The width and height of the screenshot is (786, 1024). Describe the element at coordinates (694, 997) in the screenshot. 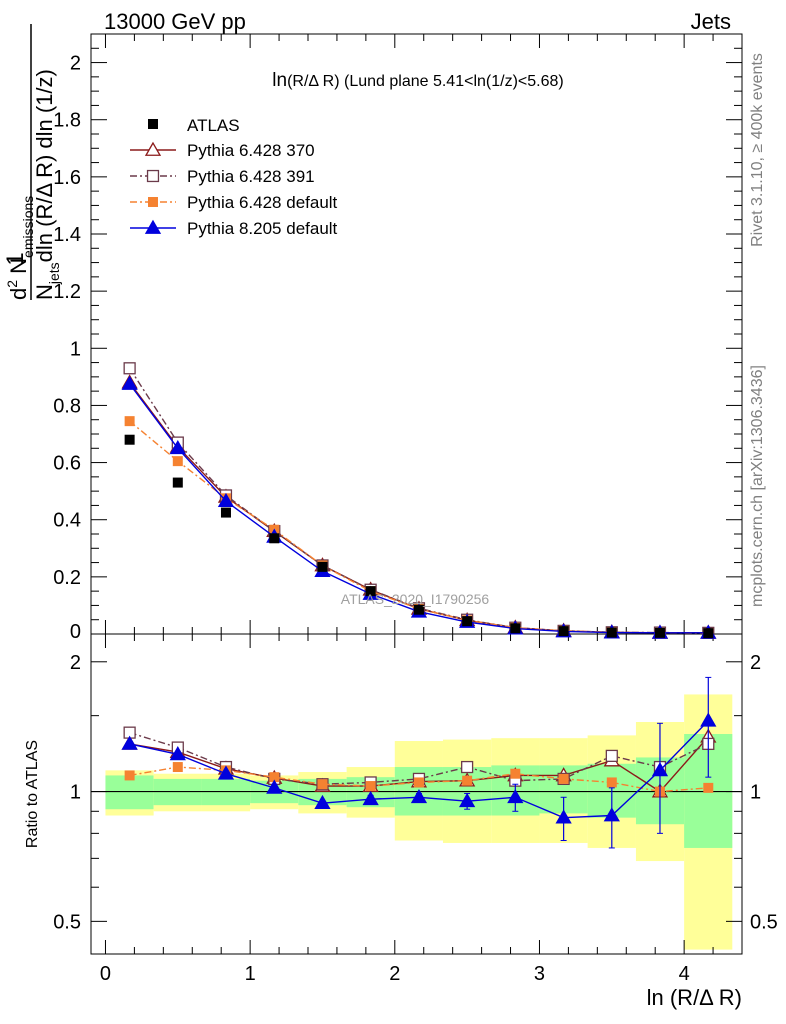

I see `x-axis-label: ln (R/Δ R)` at that location.